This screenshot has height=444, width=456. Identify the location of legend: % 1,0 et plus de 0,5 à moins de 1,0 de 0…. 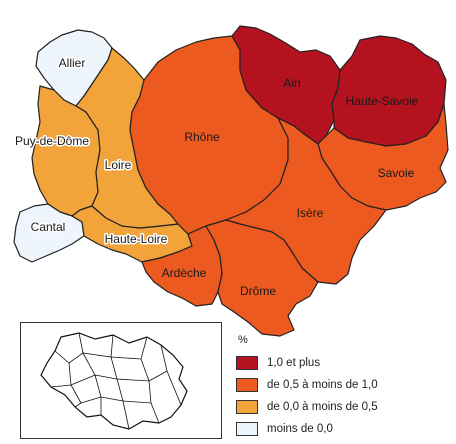
(341, 387).